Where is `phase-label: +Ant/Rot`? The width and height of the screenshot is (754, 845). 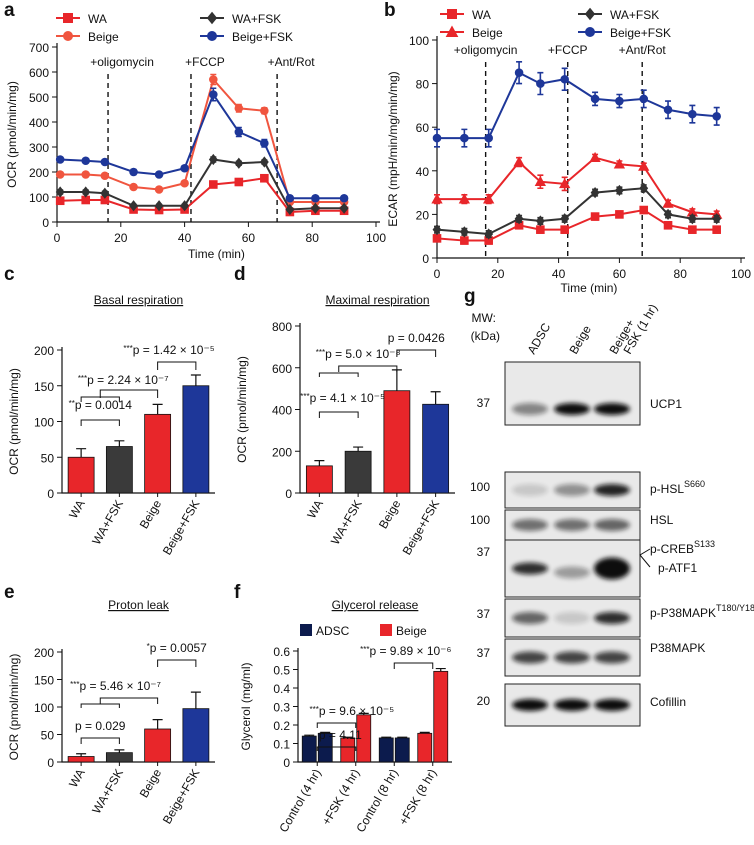 phase-label: +Ant/Rot is located at coordinates (643, 50).